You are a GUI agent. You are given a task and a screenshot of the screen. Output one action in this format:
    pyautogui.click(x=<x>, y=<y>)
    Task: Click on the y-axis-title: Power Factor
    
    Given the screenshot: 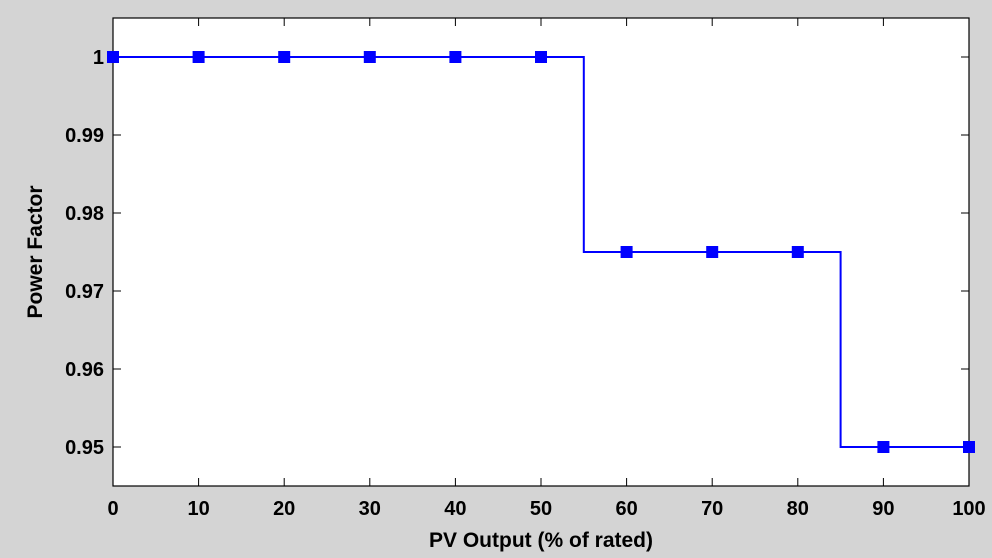 What is the action you would take?
    pyautogui.click(x=35, y=251)
    